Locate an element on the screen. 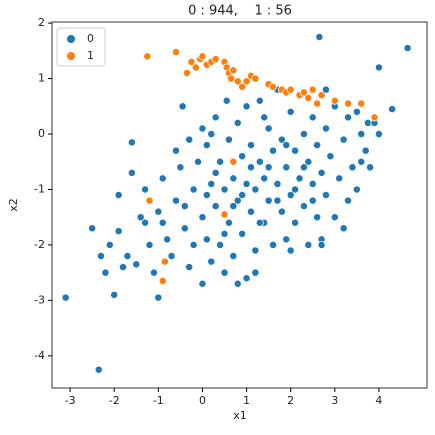 The height and width of the screenshot is (435, 435). legend-label: 0 is located at coordinates (90, 38).